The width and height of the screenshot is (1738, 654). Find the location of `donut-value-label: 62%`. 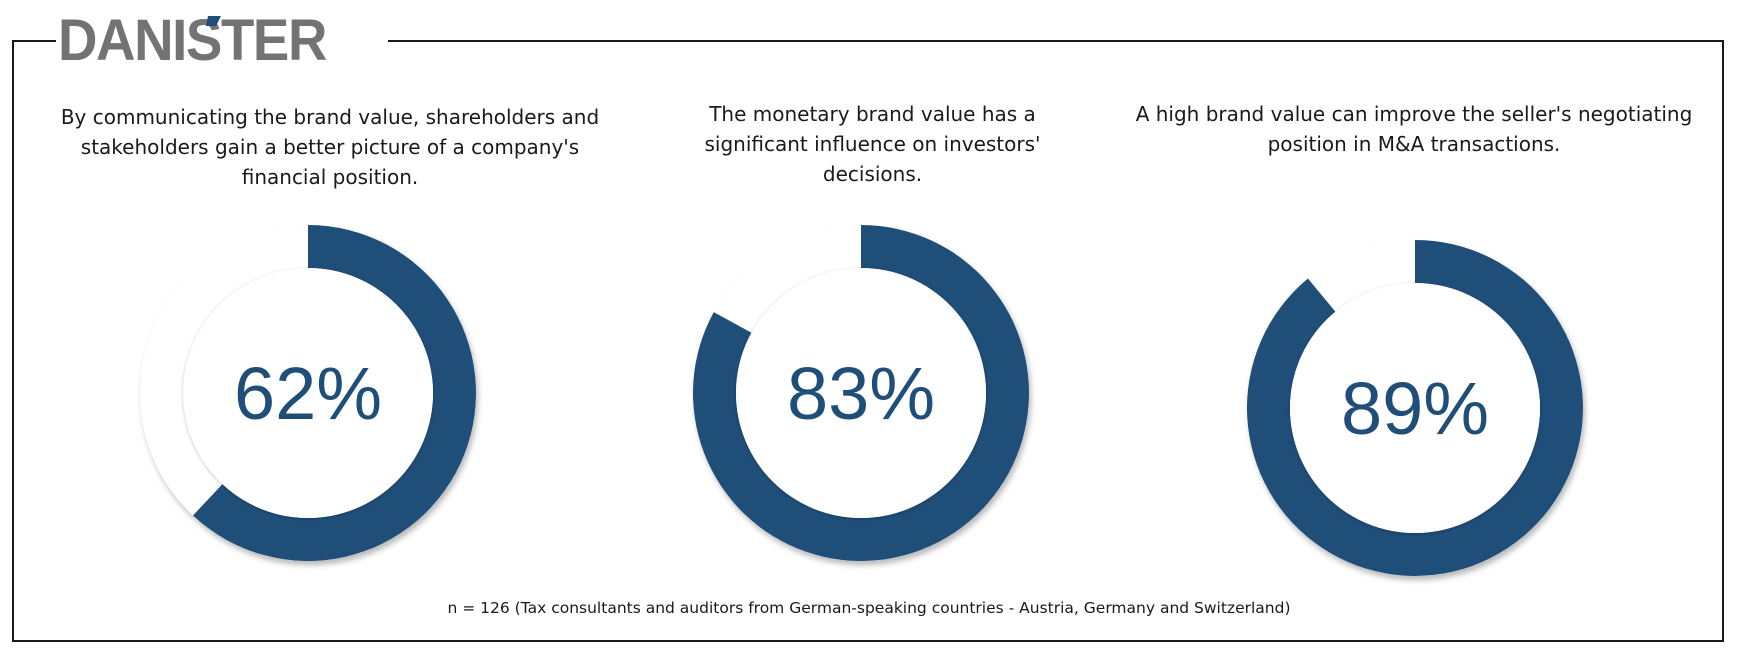

donut-value-label: 62% is located at coordinates (308, 393).